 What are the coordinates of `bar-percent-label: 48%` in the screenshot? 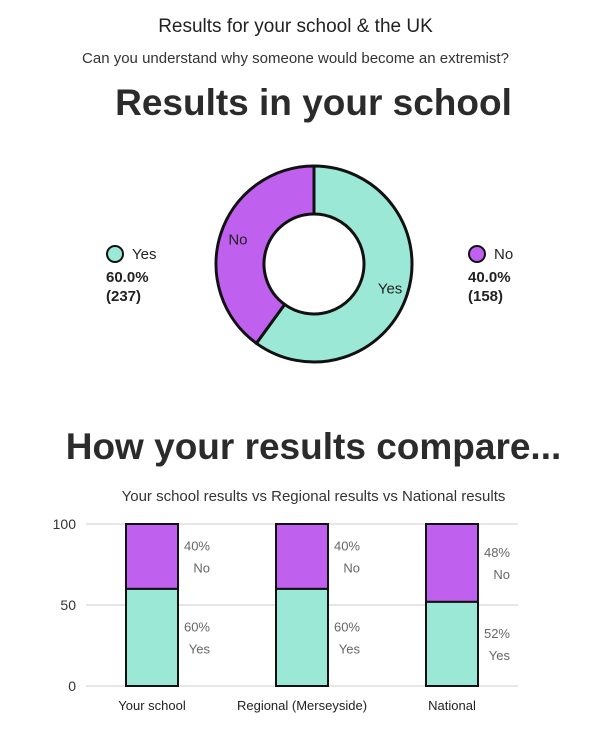 It's located at (497, 552).